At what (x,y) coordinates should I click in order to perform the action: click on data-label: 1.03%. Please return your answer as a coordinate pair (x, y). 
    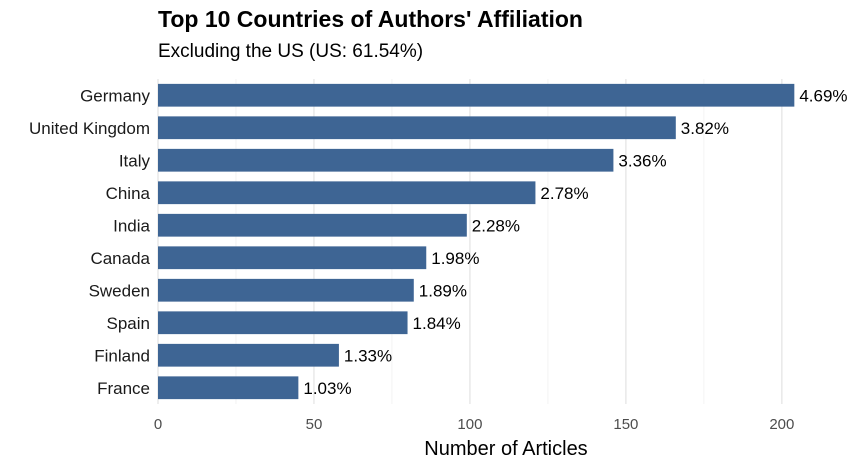
    Looking at the image, I should click on (327, 388).